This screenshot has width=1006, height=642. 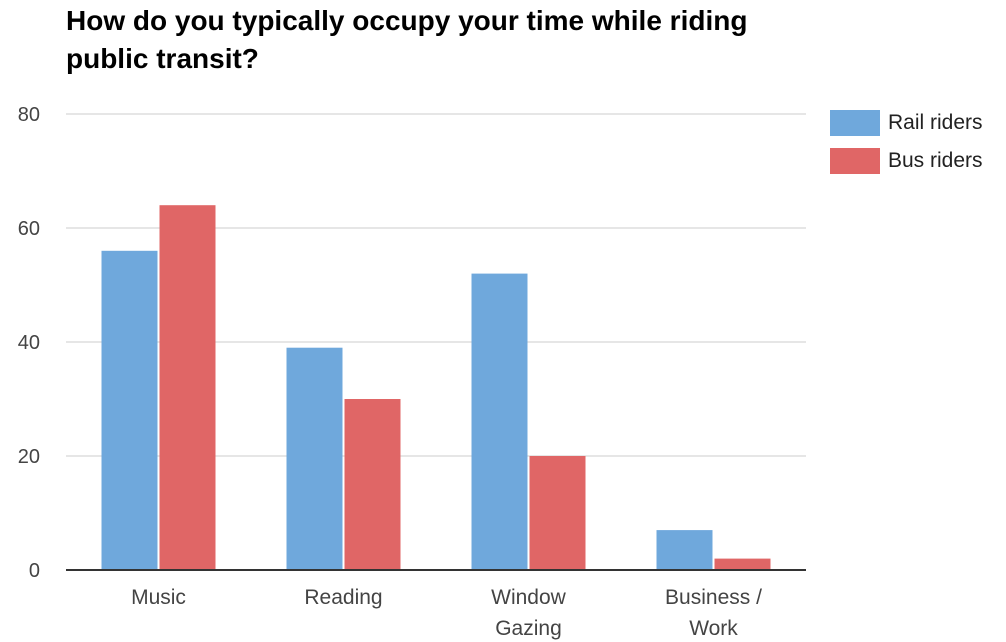 I want to click on y-axis-ticks: 0 20 40 60 80, so click(x=29, y=343).